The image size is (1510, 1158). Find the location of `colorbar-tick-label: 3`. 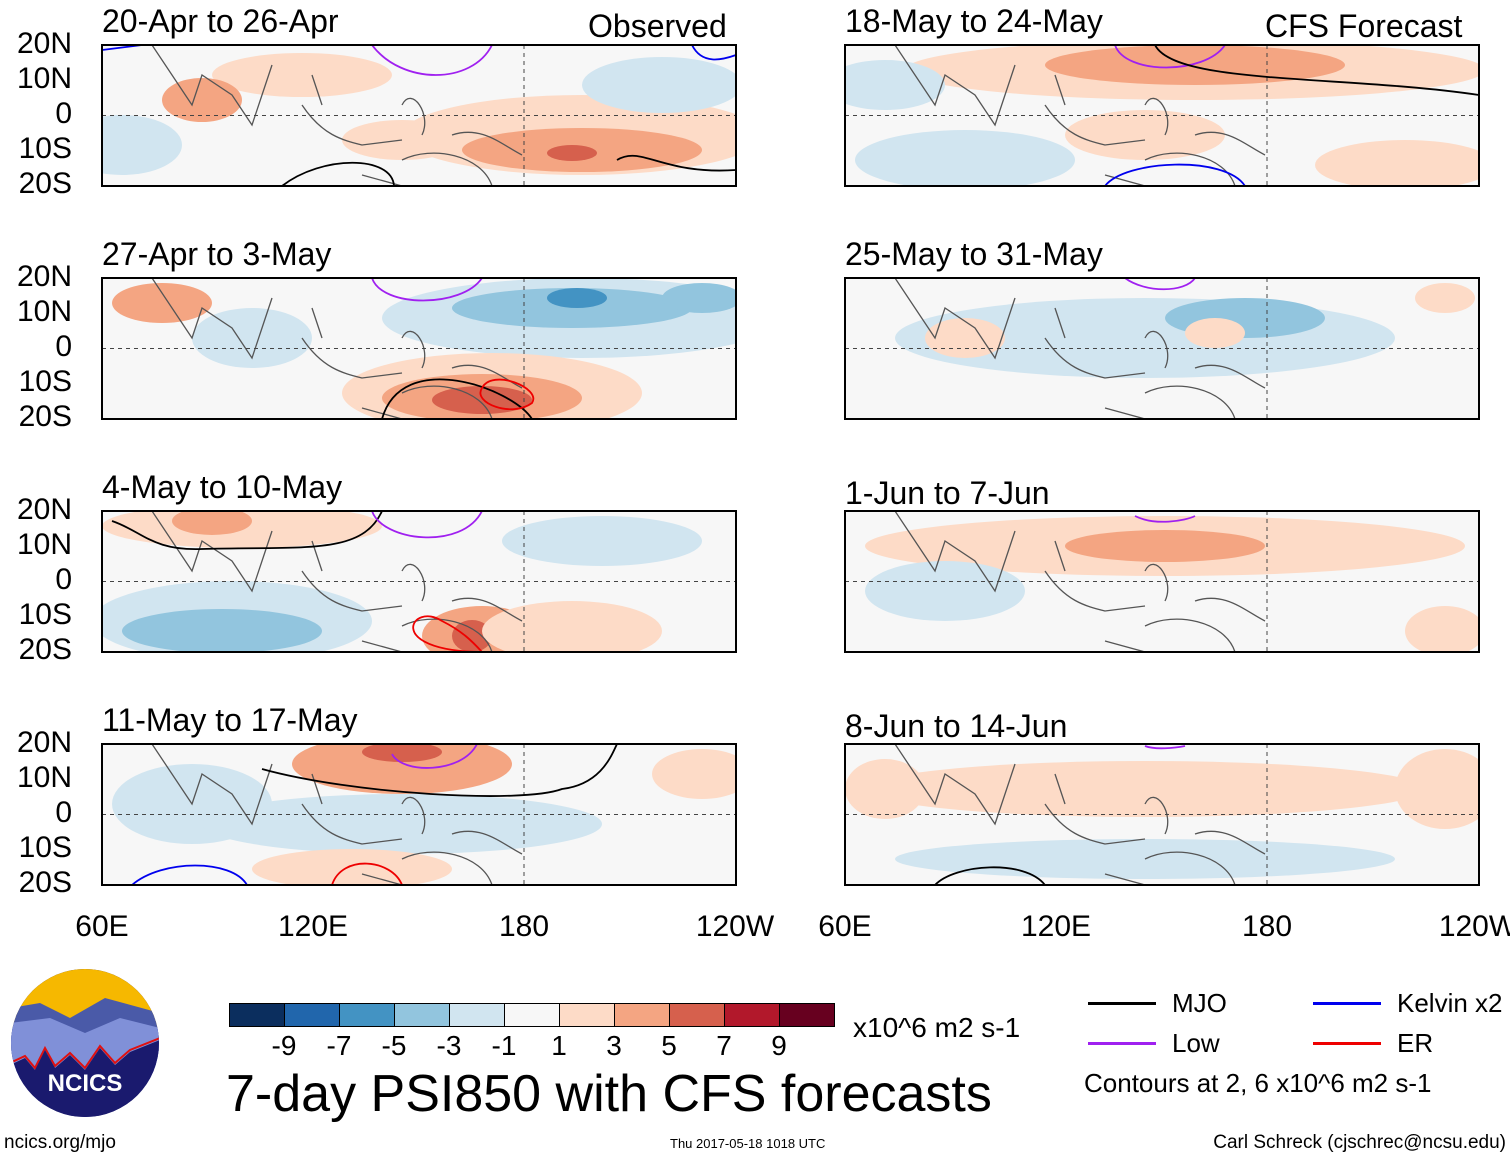

colorbar-tick-label: 3 is located at coordinates (614, 1045).